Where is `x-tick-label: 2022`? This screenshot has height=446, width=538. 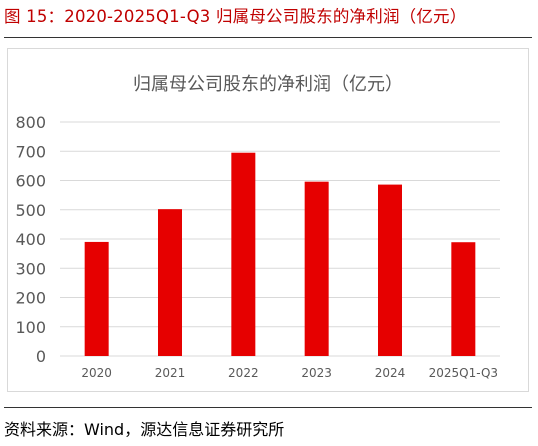 x-tick-label: 2022 is located at coordinates (243, 373).